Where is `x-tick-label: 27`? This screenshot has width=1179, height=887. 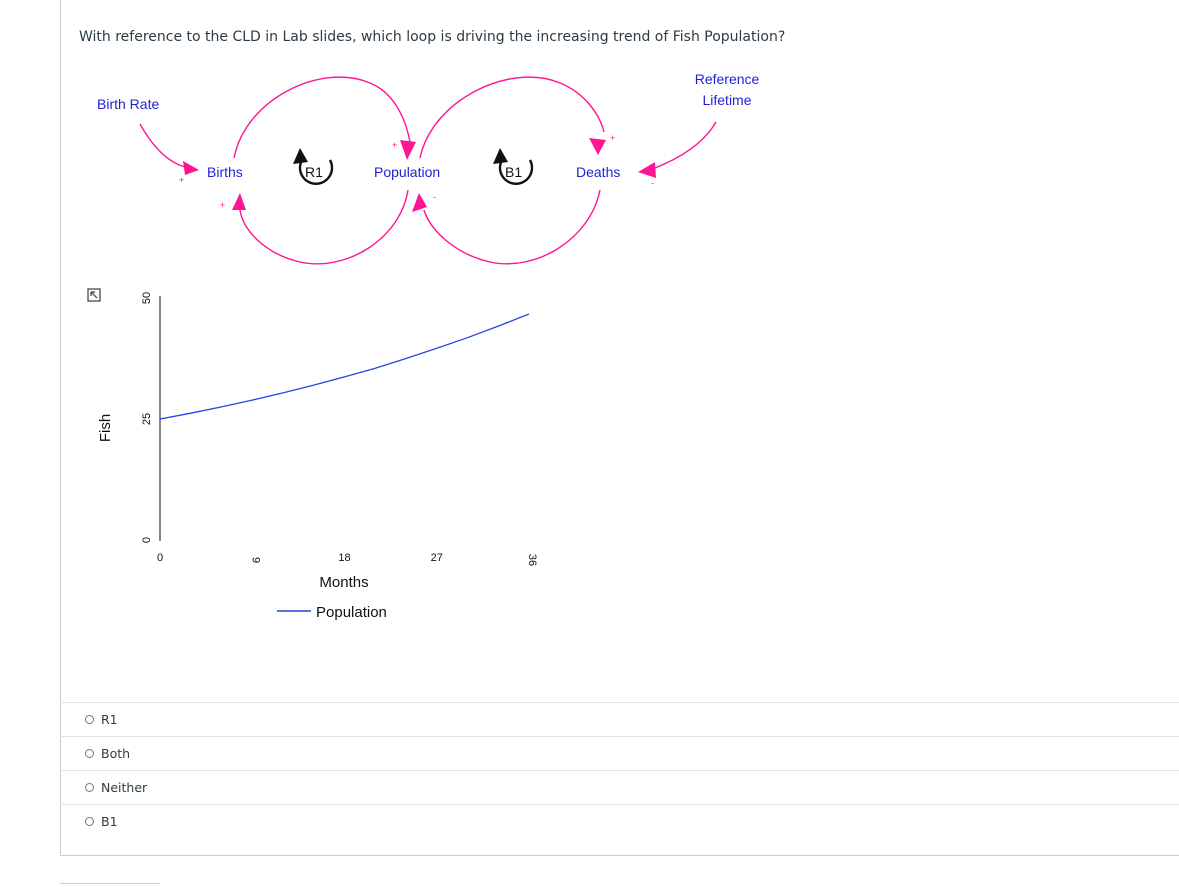 x-tick-label: 27 is located at coordinates (437, 558).